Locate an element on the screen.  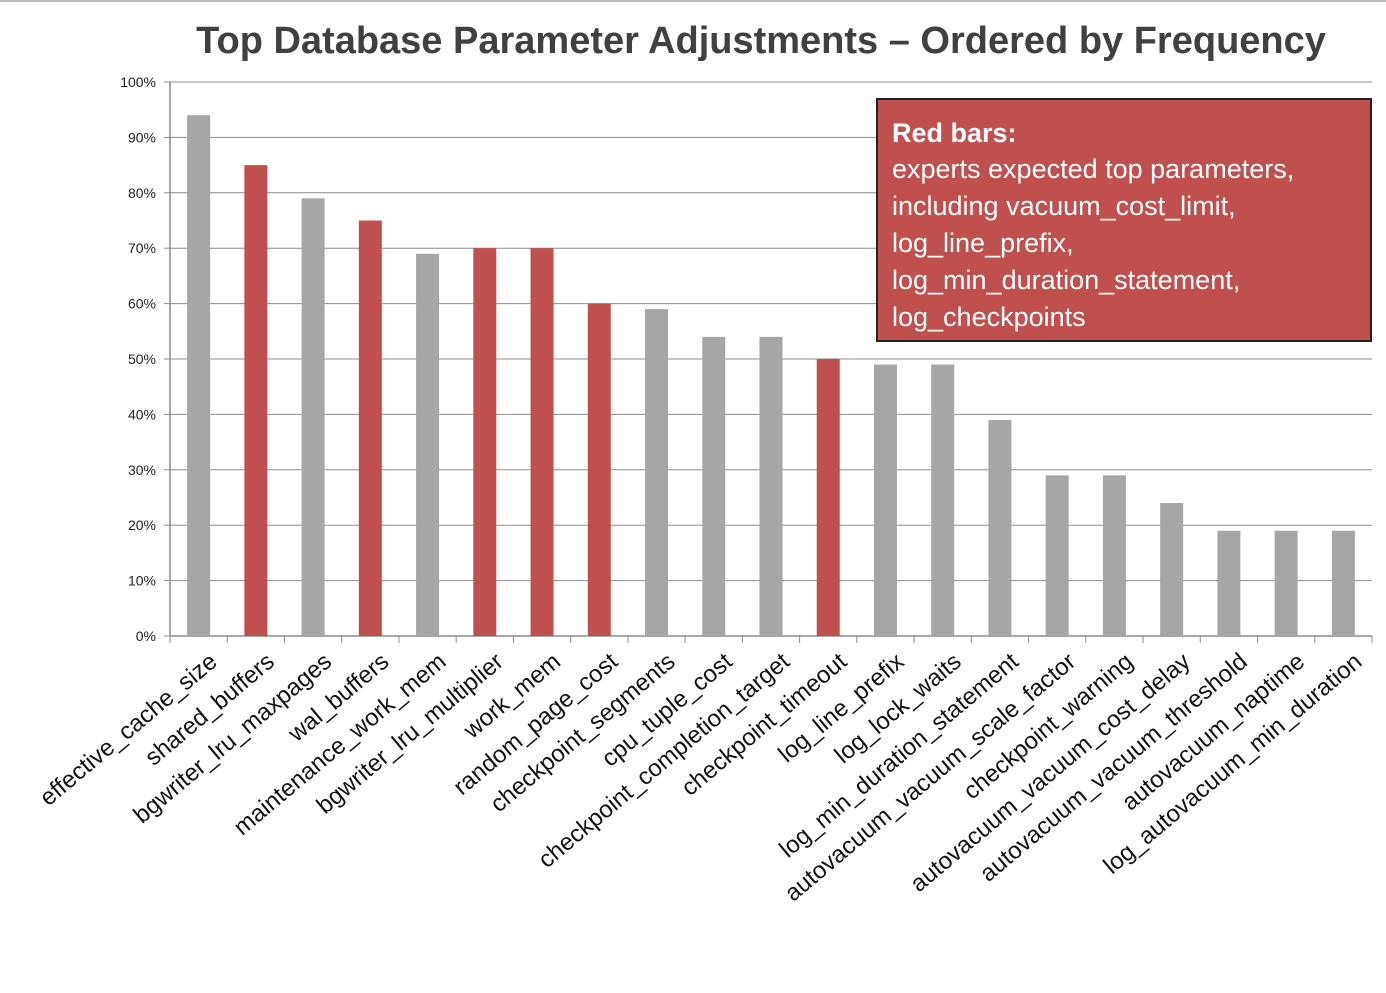
y-tick-label: 70% is located at coordinates (142, 248).